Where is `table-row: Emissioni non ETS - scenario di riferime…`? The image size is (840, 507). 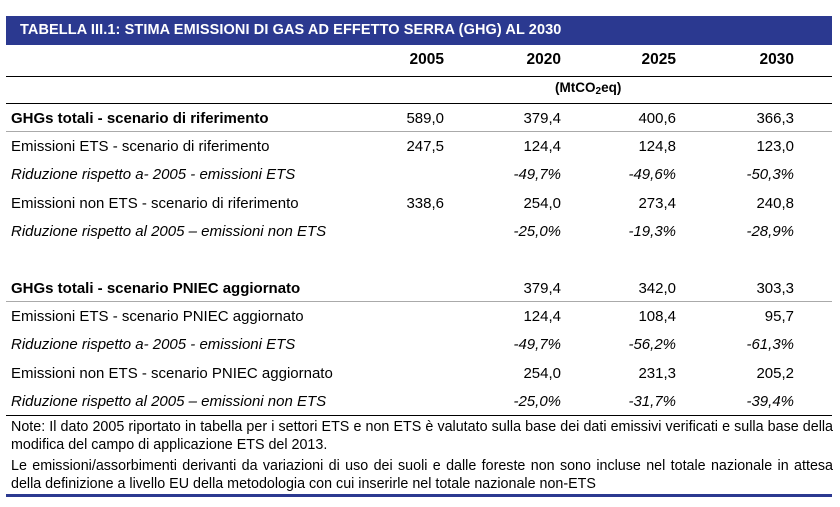 table-row: Emissioni non ETS - scenario di riferime… is located at coordinates (420, 208).